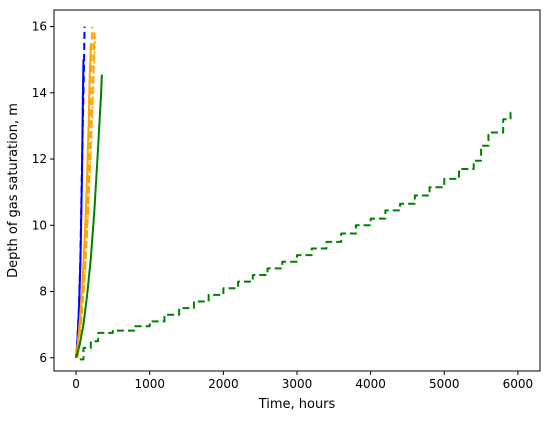 The height and width of the screenshot is (426, 550). What do you see at coordinates (370, 384) in the screenshot?
I see `x-tick-label: 4000` at bounding box center [370, 384].